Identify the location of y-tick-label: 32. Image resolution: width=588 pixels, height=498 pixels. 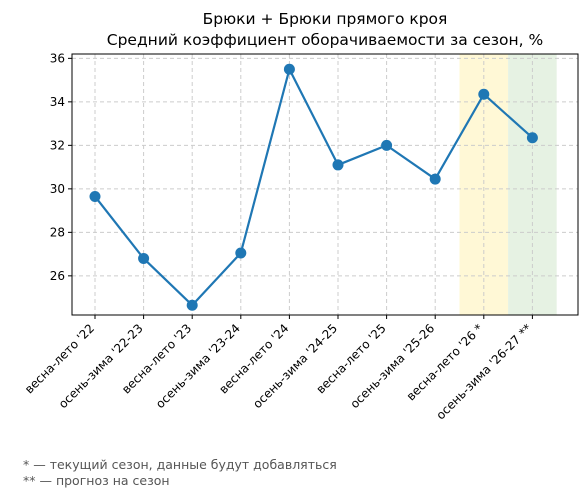
(57, 145).